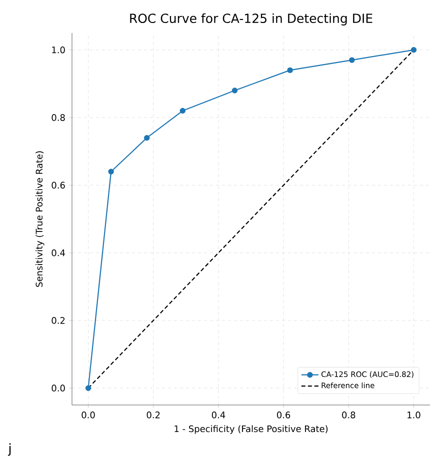 The height and width of the screenshot is (458, 445). I want to click on x-tick-label: 0.8, so click(349, 415).